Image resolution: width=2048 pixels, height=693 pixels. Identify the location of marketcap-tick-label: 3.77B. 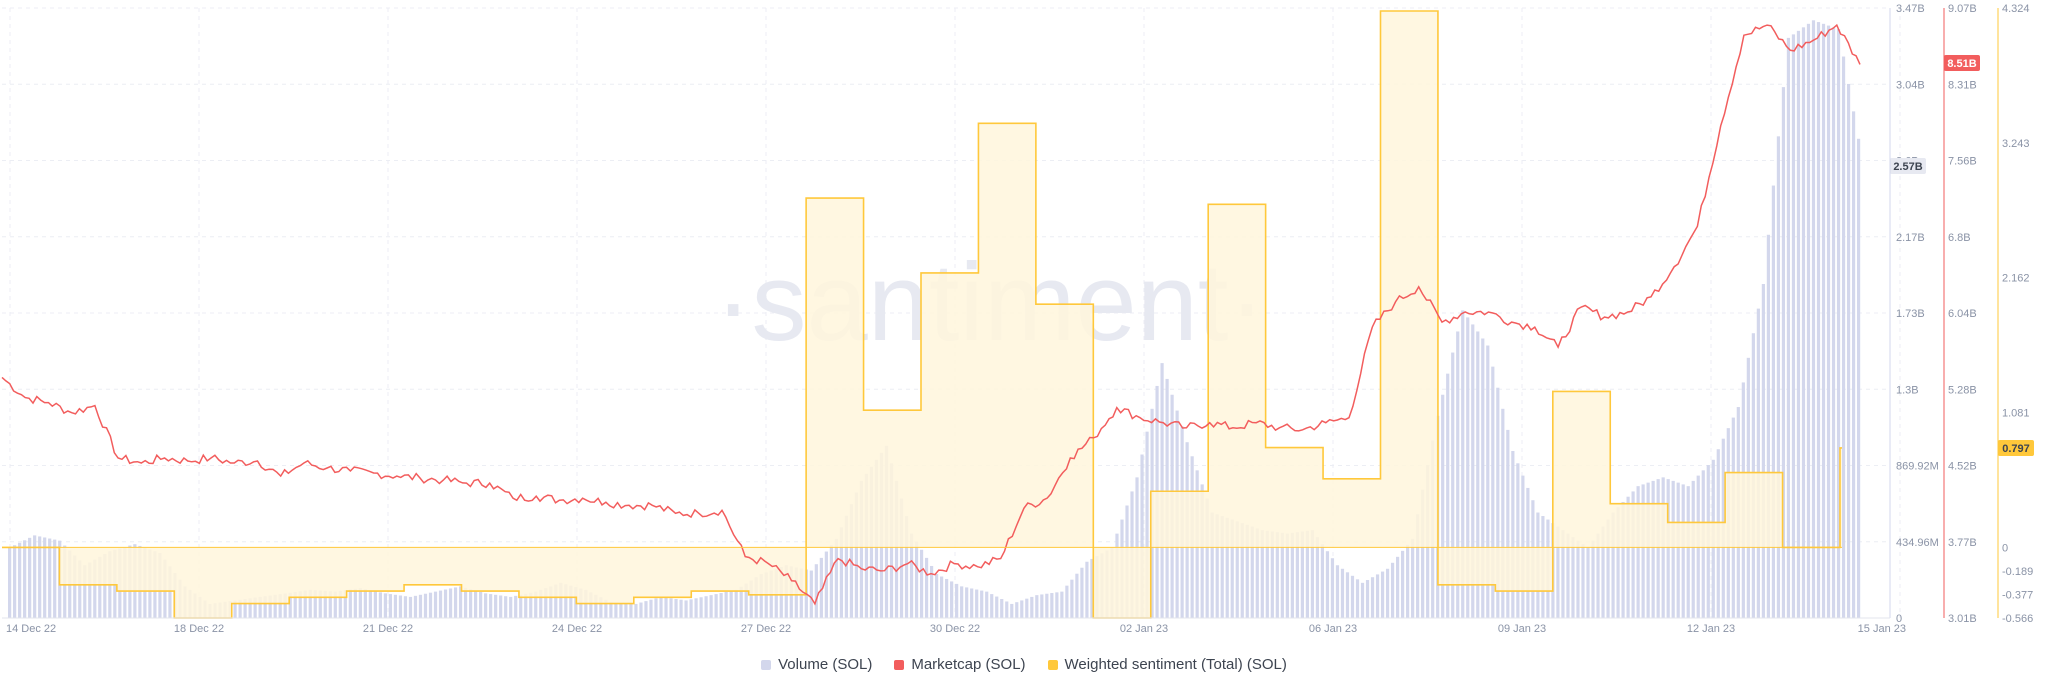
(1962, 543).